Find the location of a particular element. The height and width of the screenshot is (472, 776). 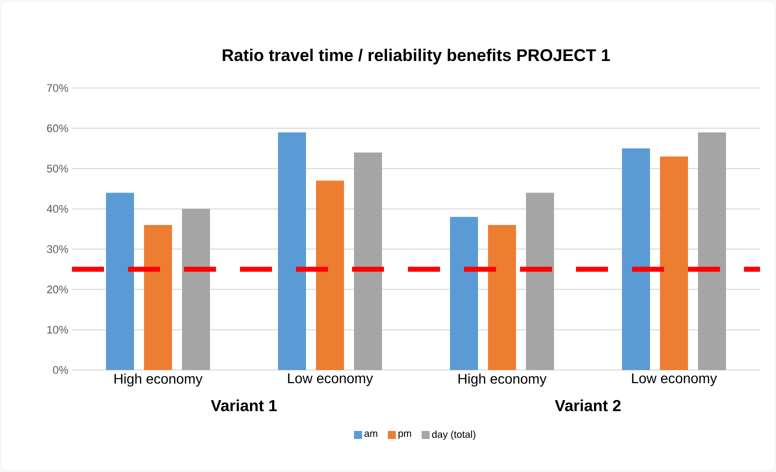

legend-label: day (total) is located at coordinates (454, 435).